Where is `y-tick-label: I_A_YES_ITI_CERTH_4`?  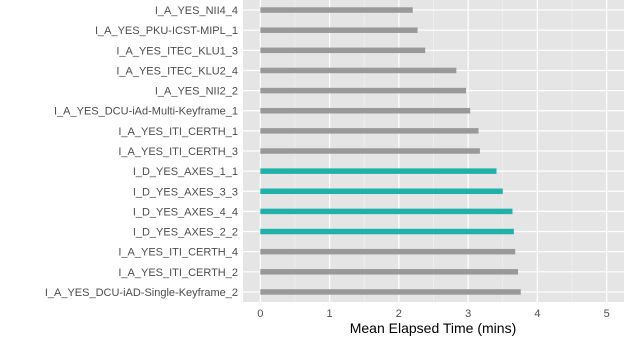
y-tick-label: I_A_YES_ITI_CERTH_4 is located at coordinates (178, 253).